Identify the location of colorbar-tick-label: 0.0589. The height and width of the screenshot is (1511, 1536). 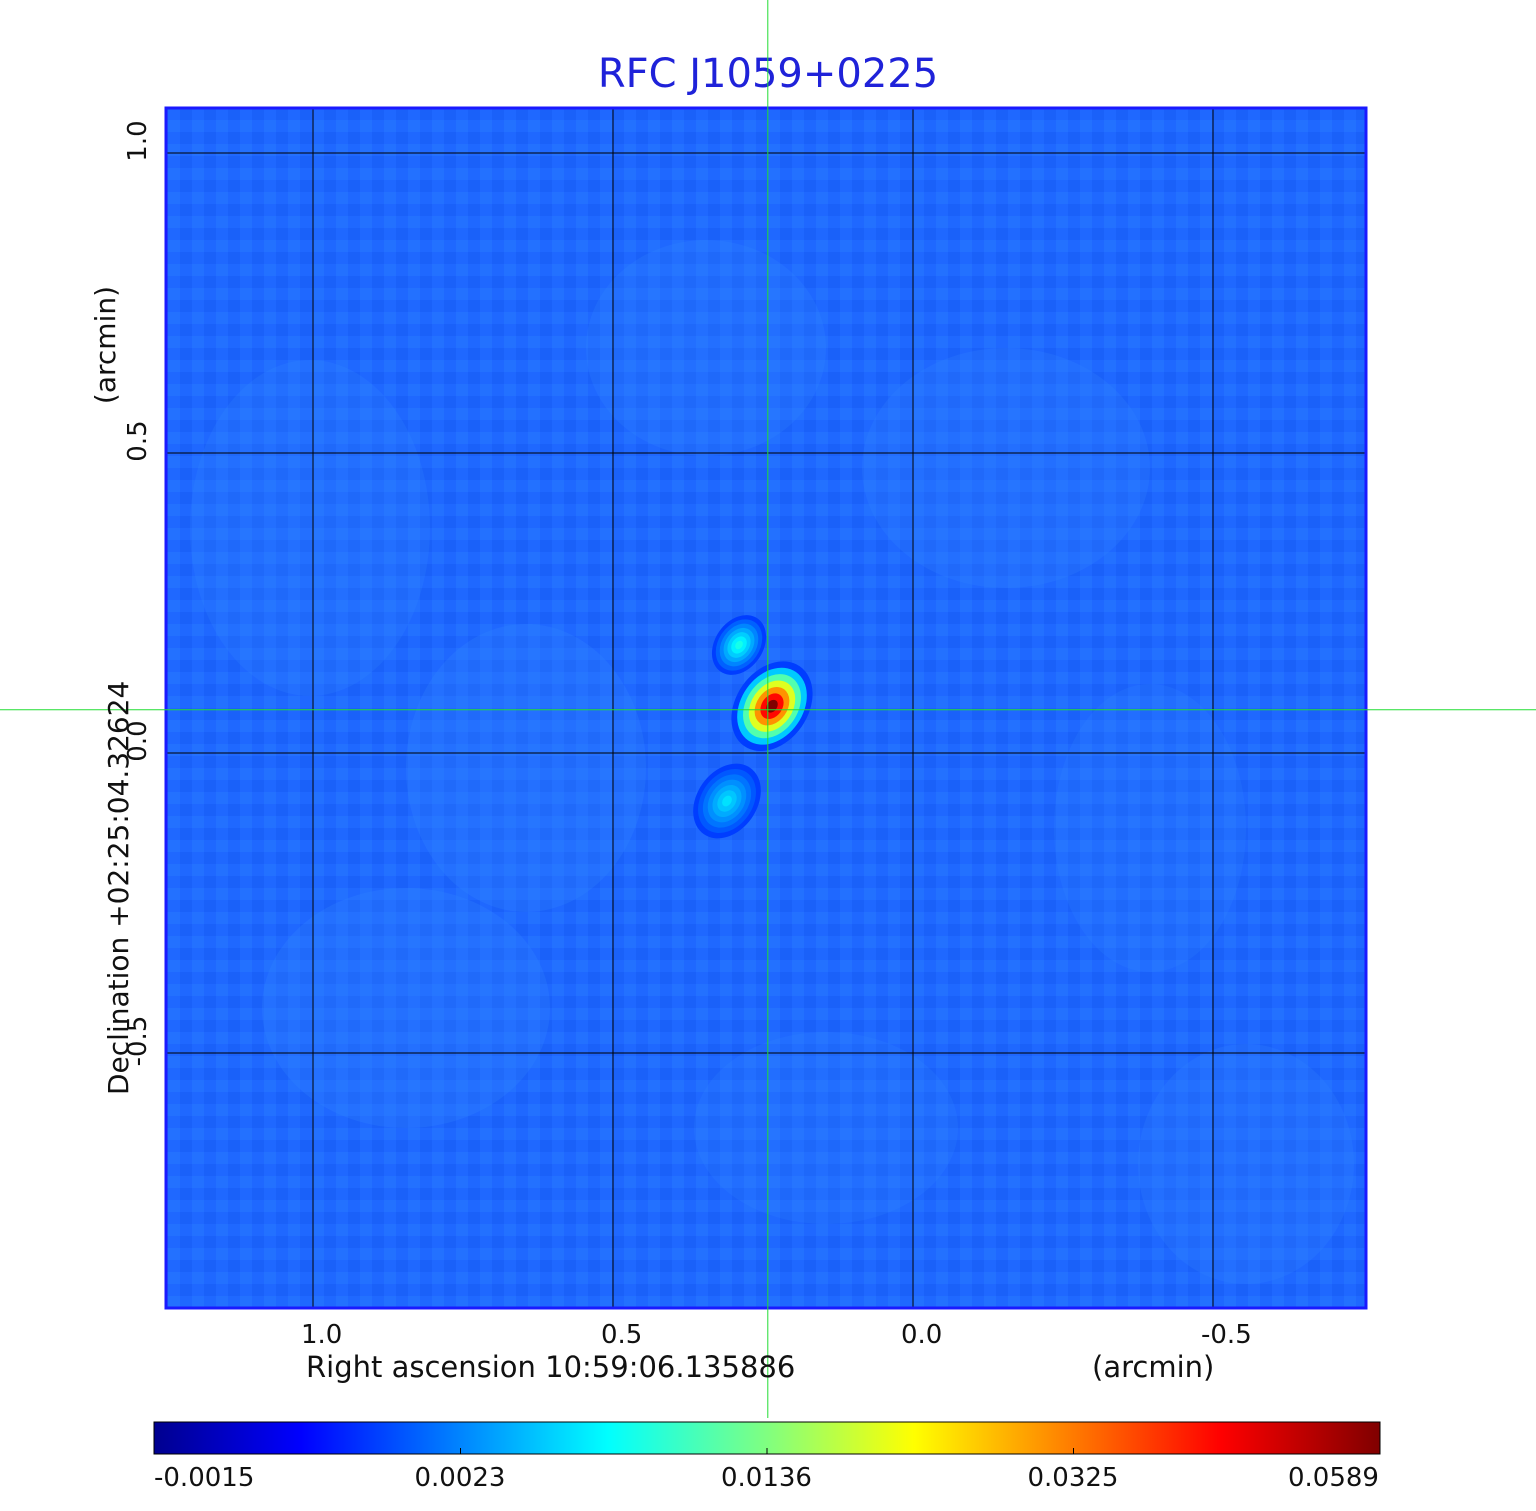
(1333, 1478).